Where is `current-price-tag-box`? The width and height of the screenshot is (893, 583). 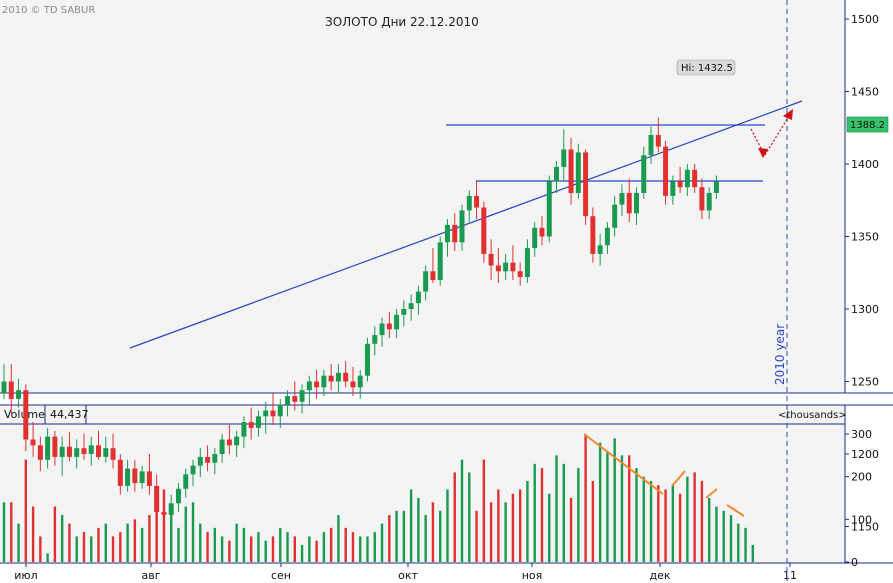
current-price-tag-box is located at coordinates (867, 124).